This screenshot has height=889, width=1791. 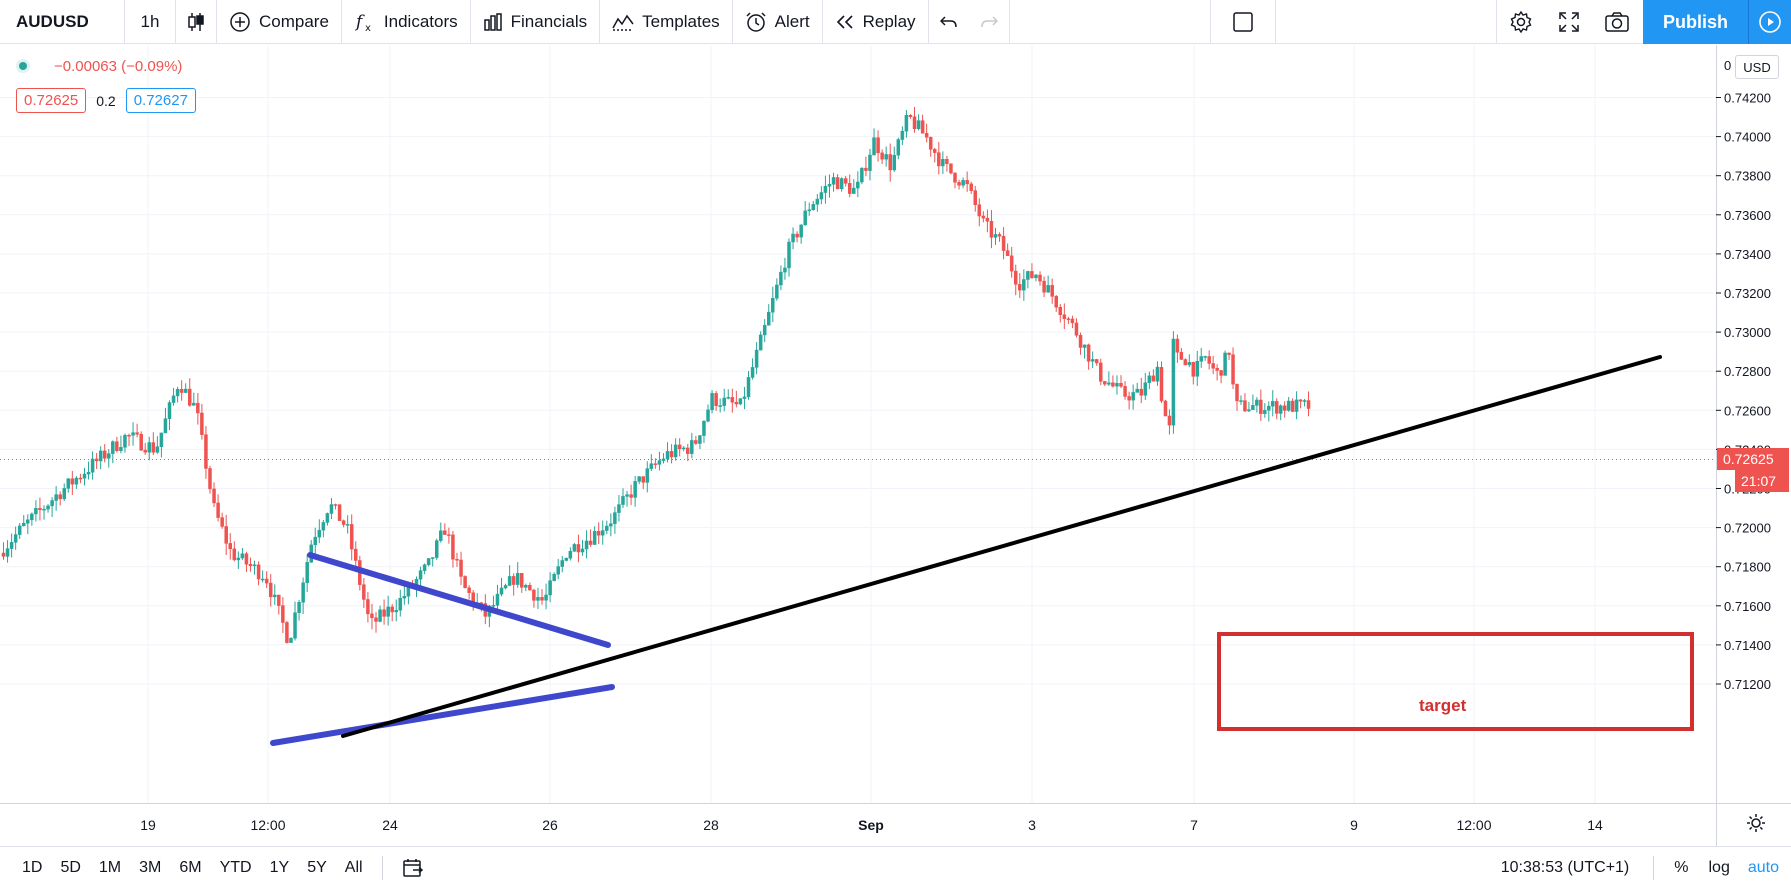 What do you see at coordinates (1681, 867) in the screenshot?
I see `percent-scale-toggle: %` at bounding box center [1681, 867].